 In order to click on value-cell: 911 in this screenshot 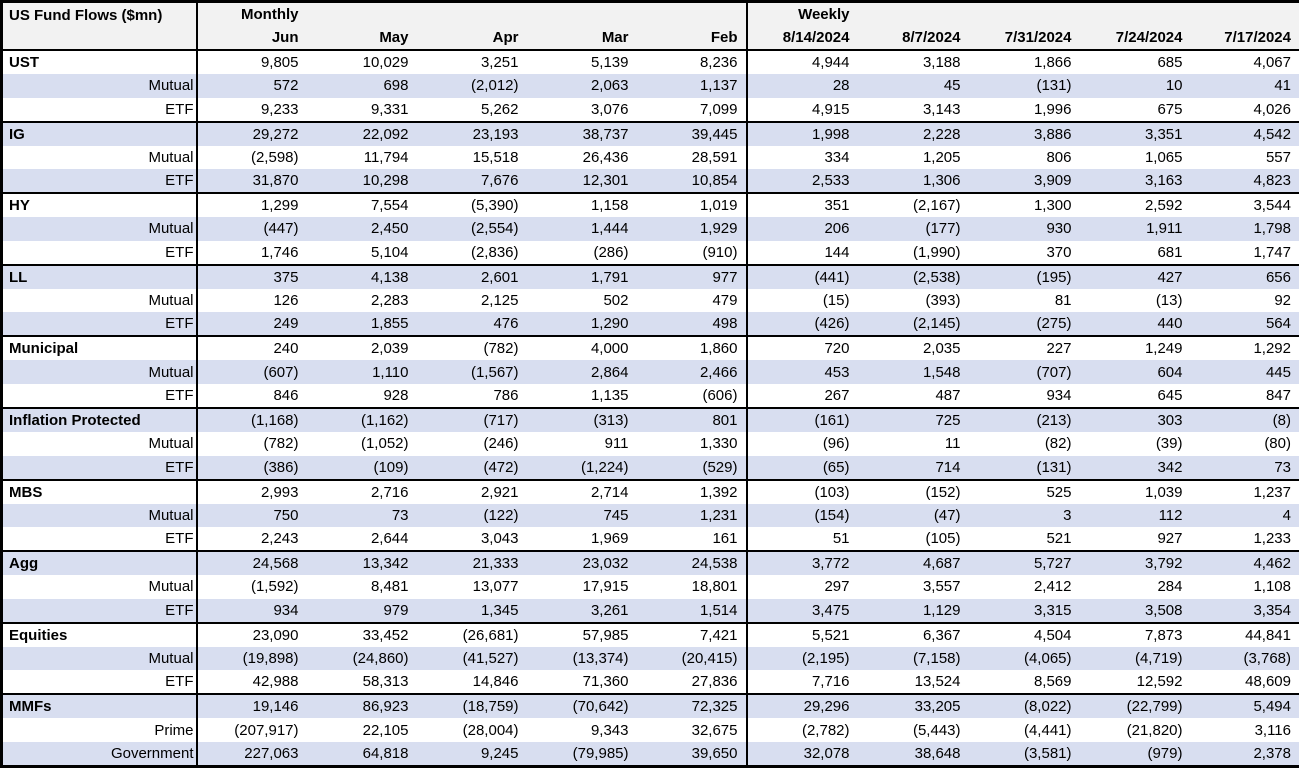, I will do `click(616, 444)`.